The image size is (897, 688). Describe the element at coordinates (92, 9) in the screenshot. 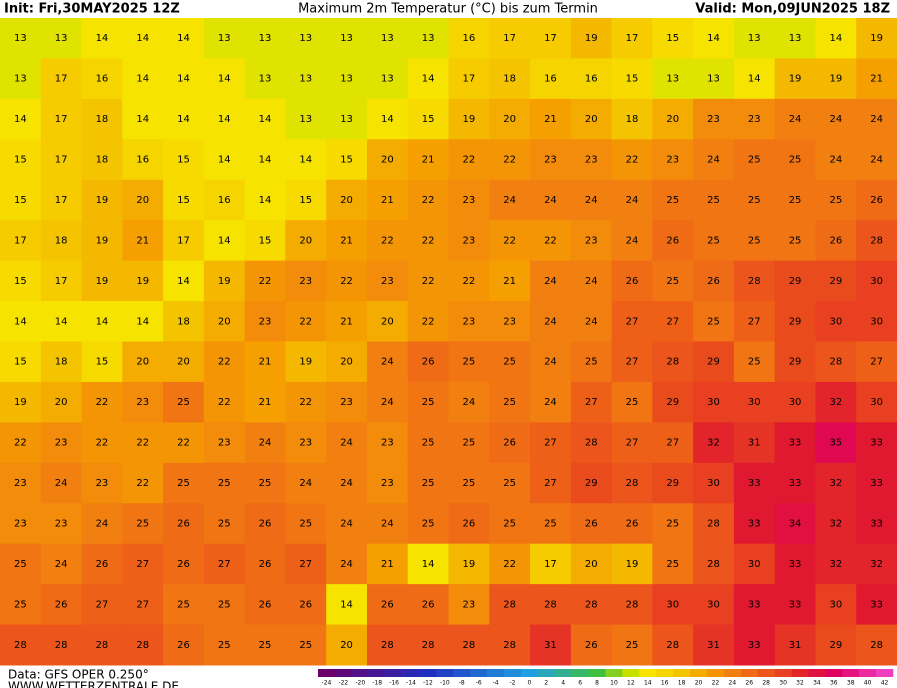

I see `init-time: Init: Fri,30MAY2025 12Z` at that location.